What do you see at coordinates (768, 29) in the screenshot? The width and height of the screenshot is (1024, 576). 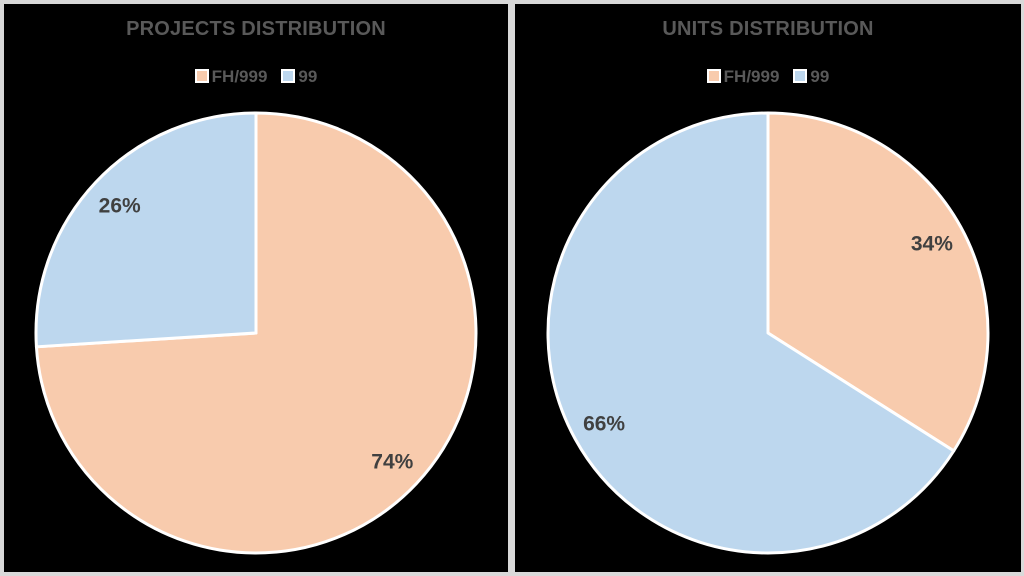 I see `chart-title: UNITS DISTRIBUTION` at bounding box center [768, 29].